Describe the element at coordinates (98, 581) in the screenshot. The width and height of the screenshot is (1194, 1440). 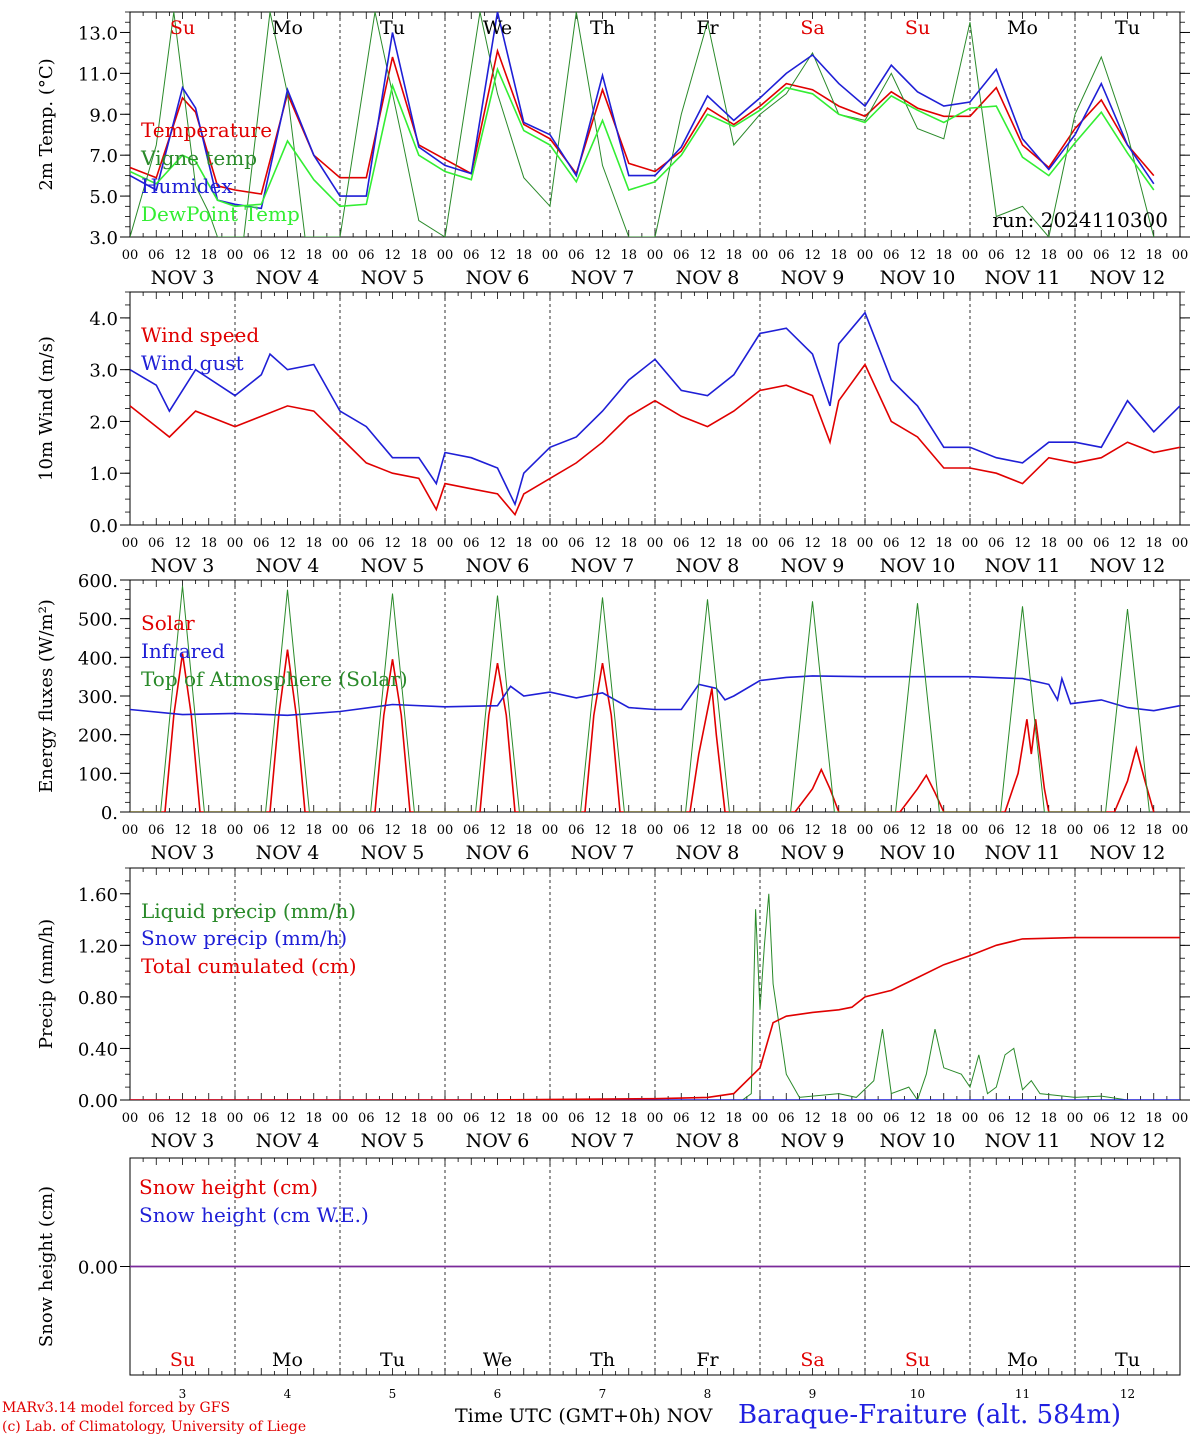
I see `y-tick-label: 600.` at that location.